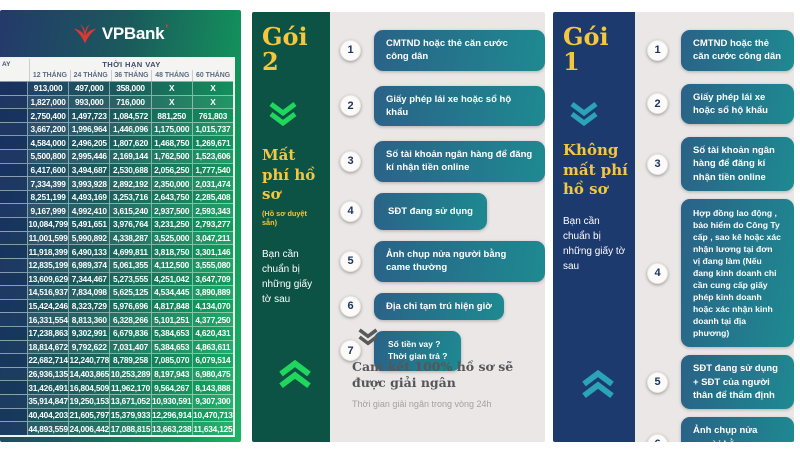 The width and height of the screenshot is (800, 450). What do you see at coordinates (171, 265) in the screenshot?
I see `table-cell: 4,112,500` at bounding box center [171, 265].